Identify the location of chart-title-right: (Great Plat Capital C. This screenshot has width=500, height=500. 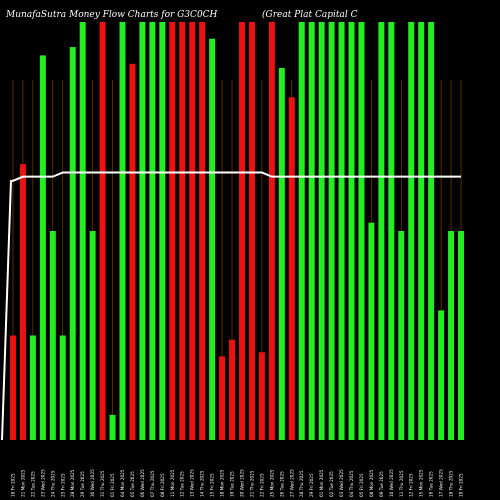
(310, 14).